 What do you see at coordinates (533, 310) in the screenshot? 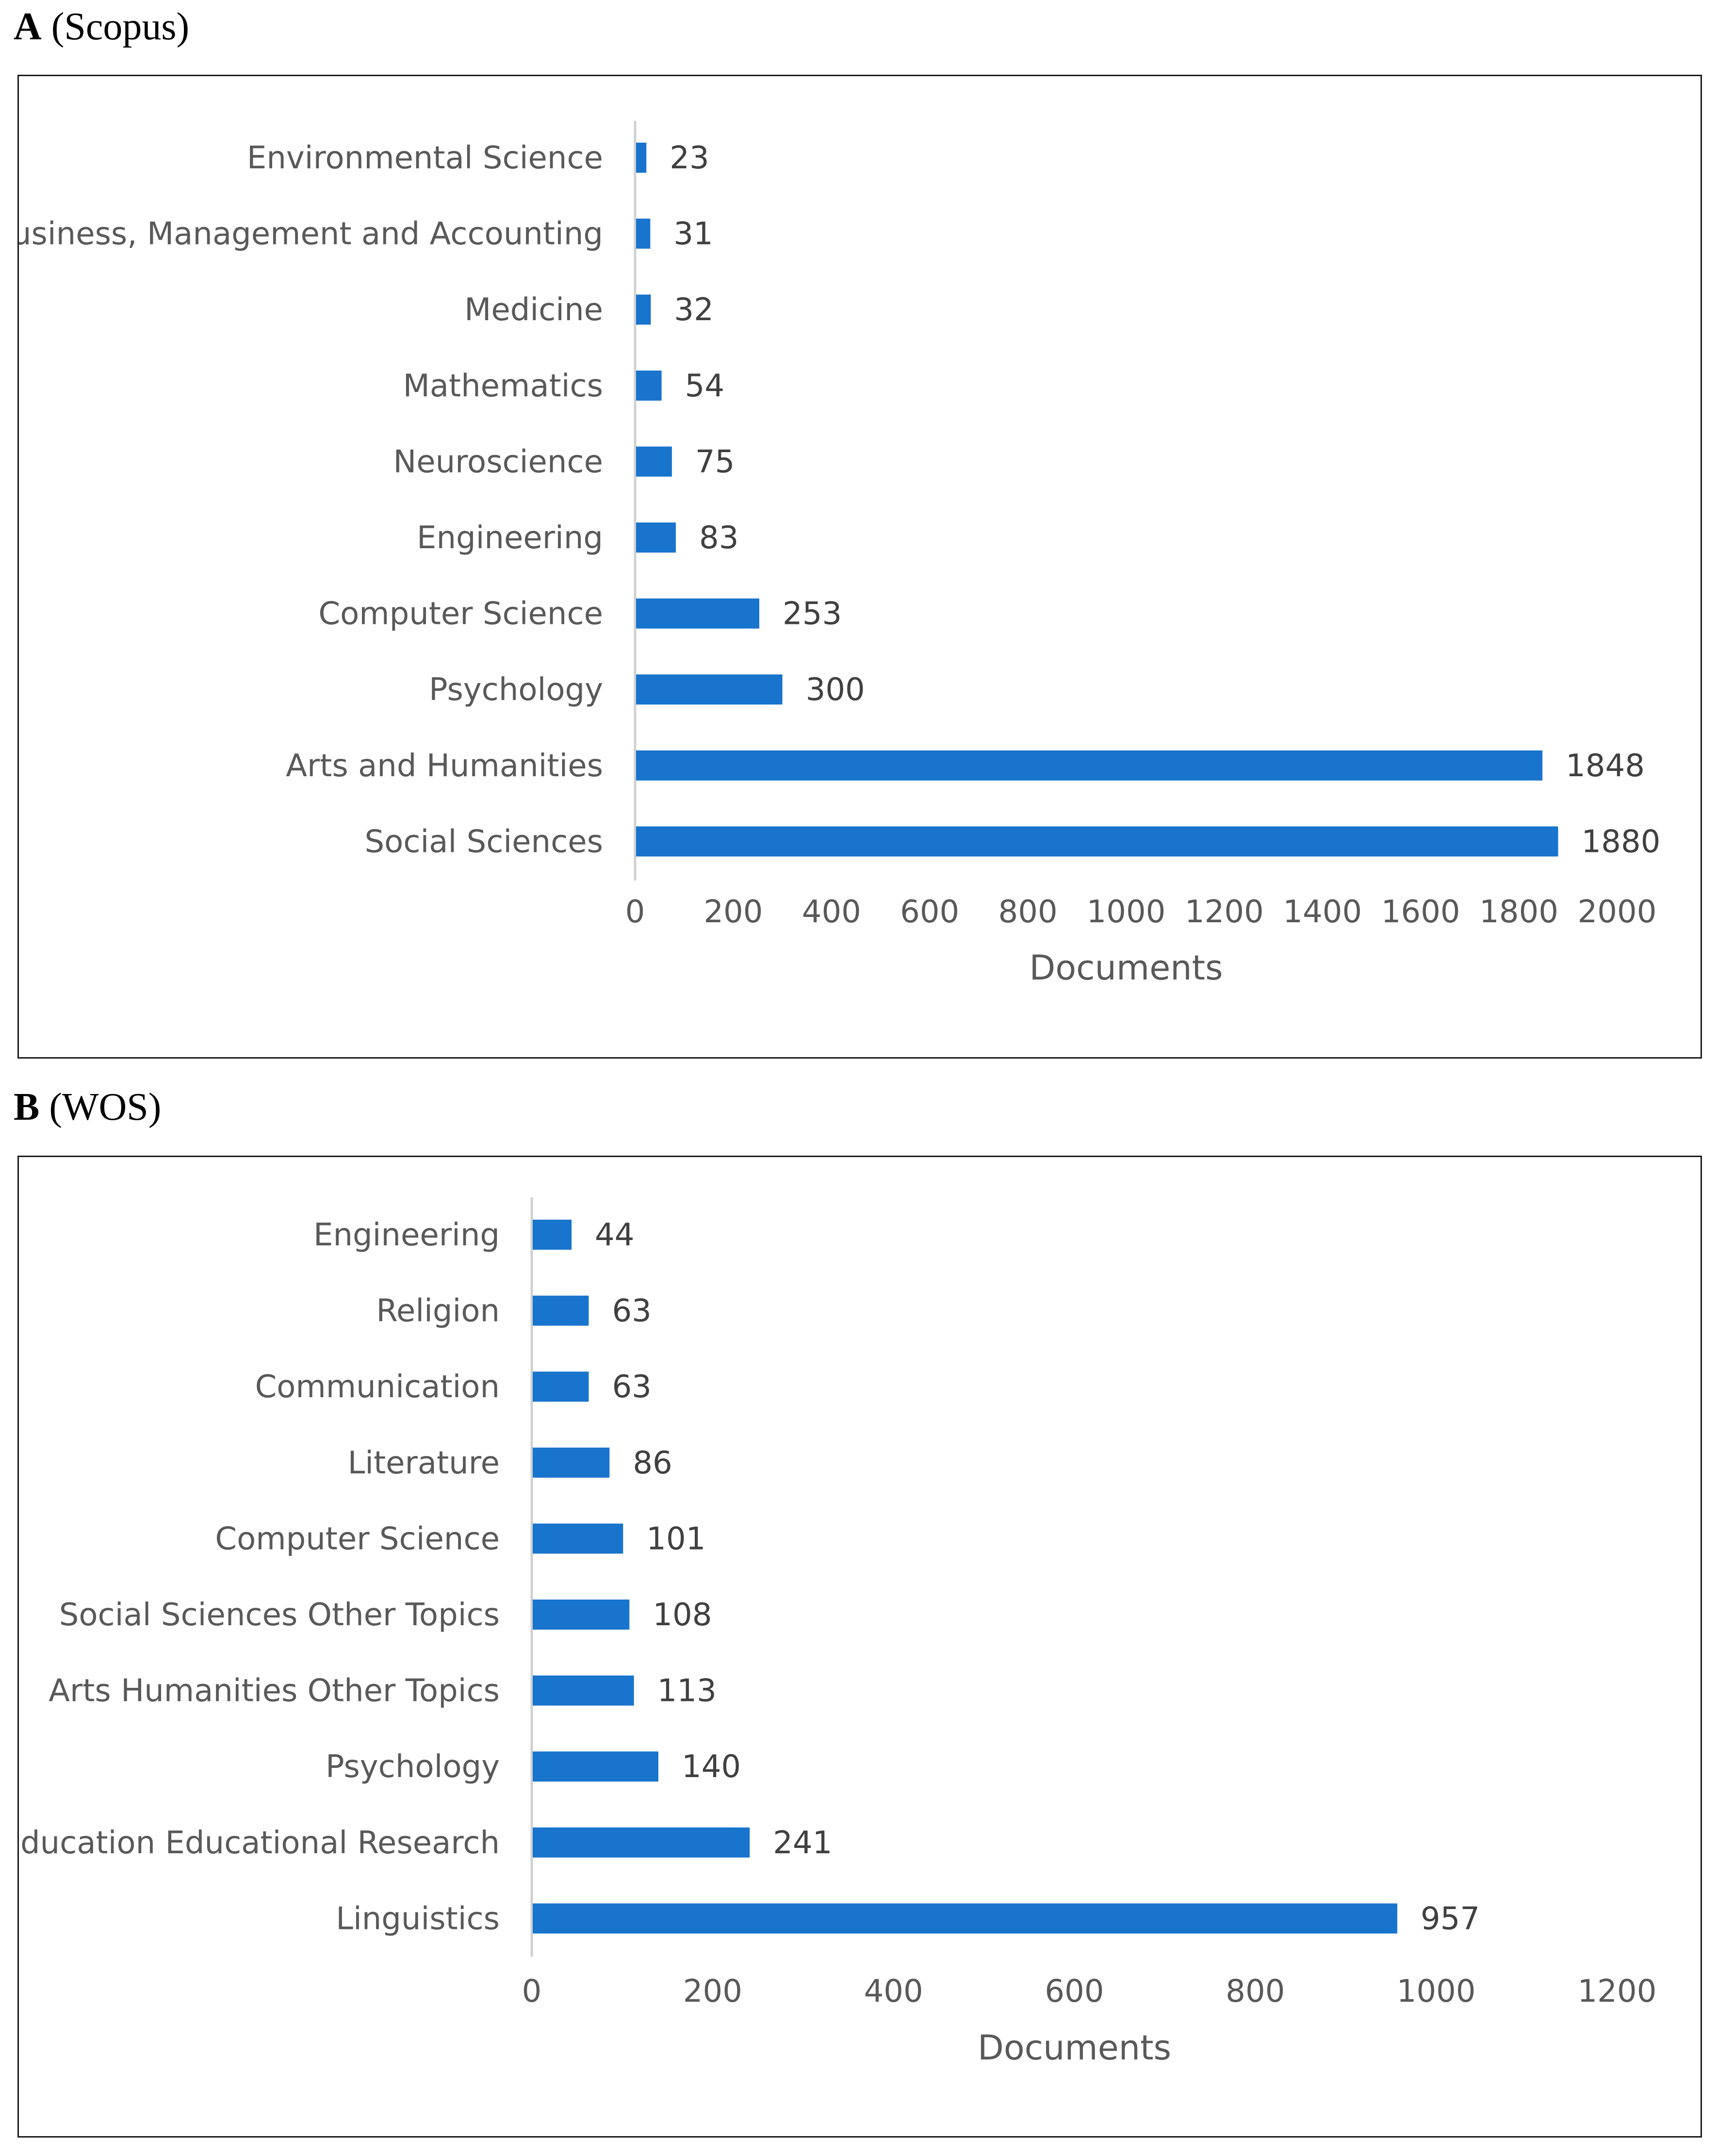
I see `category-label: Medicine` at bounding box center [533, 310].